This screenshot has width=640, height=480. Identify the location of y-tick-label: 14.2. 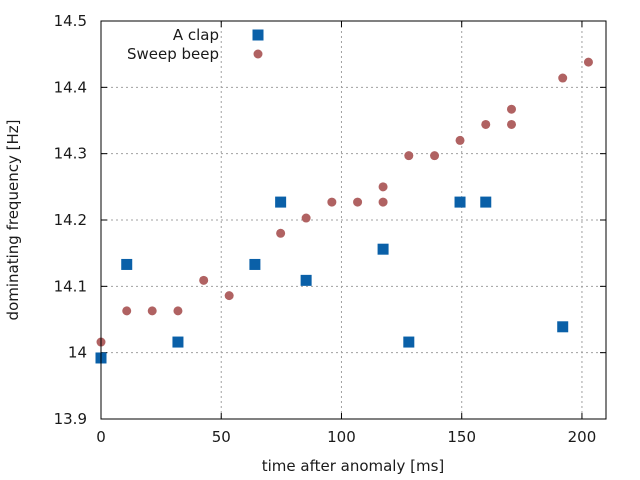
(70, 220).